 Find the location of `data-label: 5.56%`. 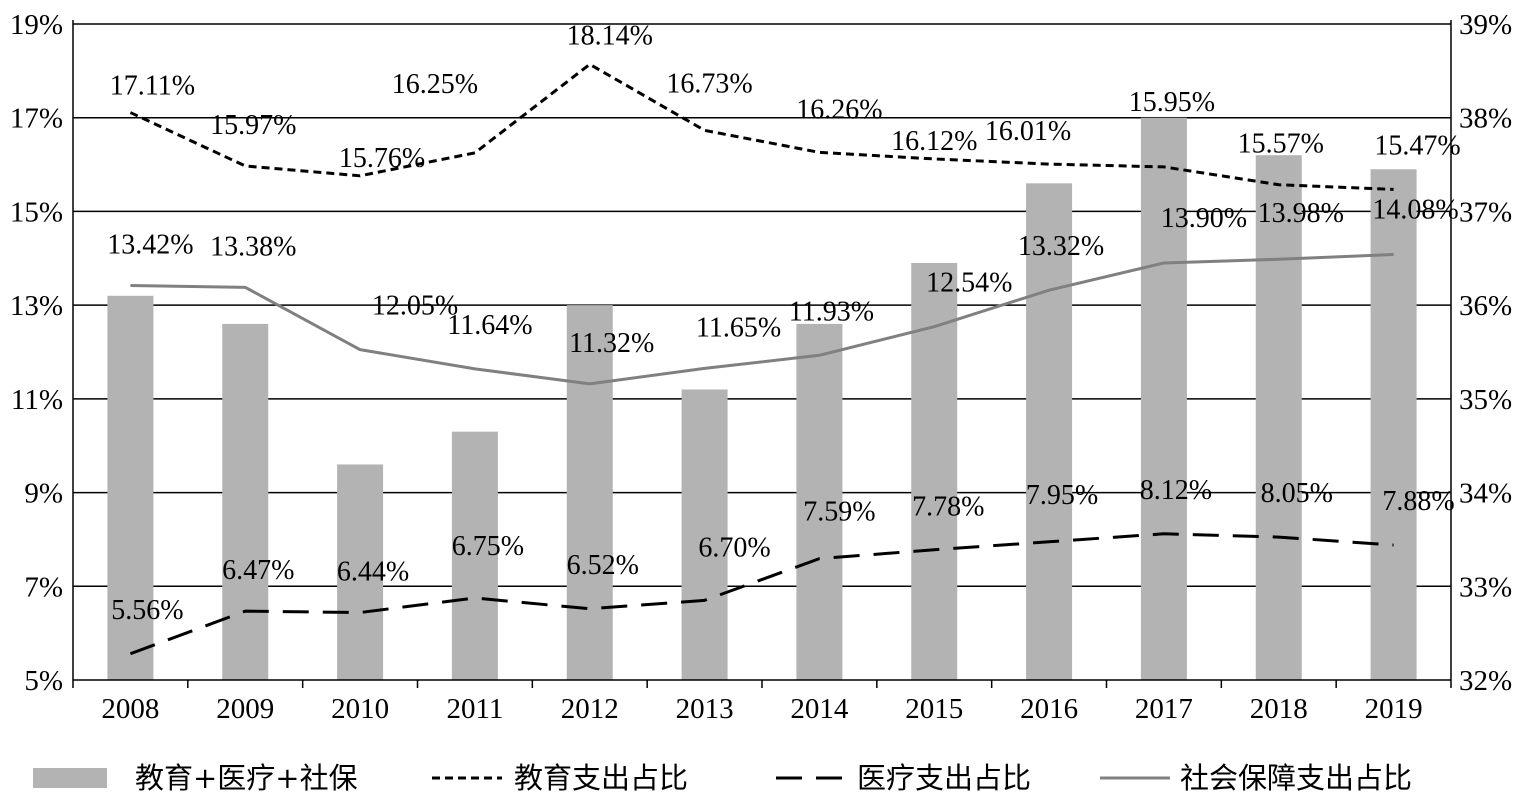

data-label: 5.56% is located at coordinates (147, 610).